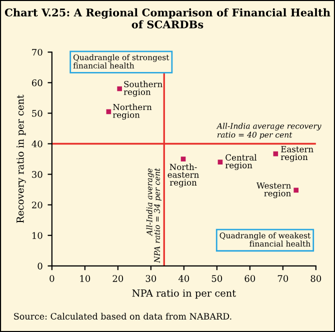 The image size is (335, 332). I want to click on x-tick-label: 70, so click(283, 278).